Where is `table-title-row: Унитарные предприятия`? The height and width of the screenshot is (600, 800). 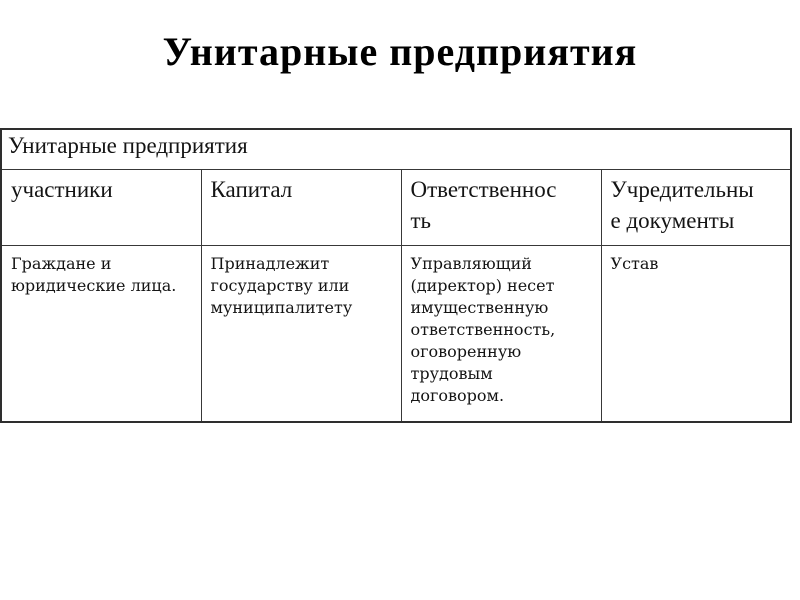
table-title-row: Унитарные предприятия is located at coordinates (396, 149).